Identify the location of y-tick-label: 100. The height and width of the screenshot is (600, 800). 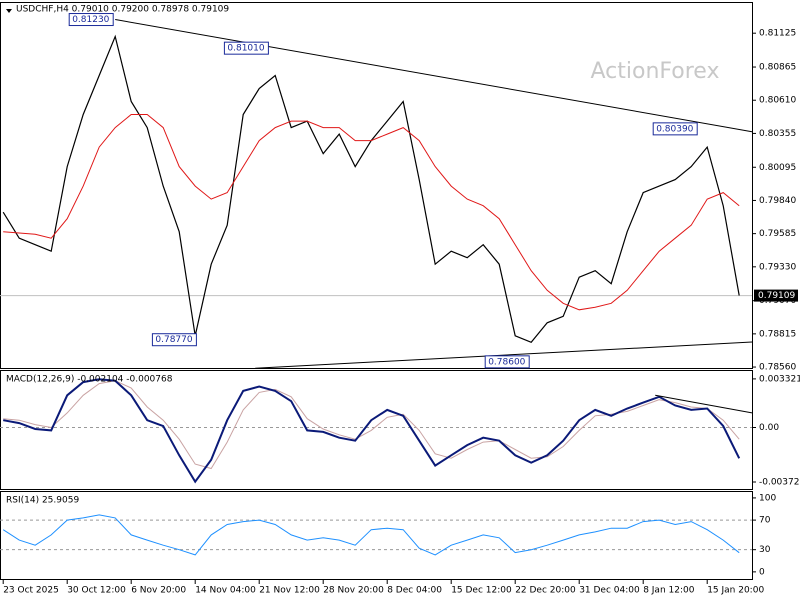
(767, 498).